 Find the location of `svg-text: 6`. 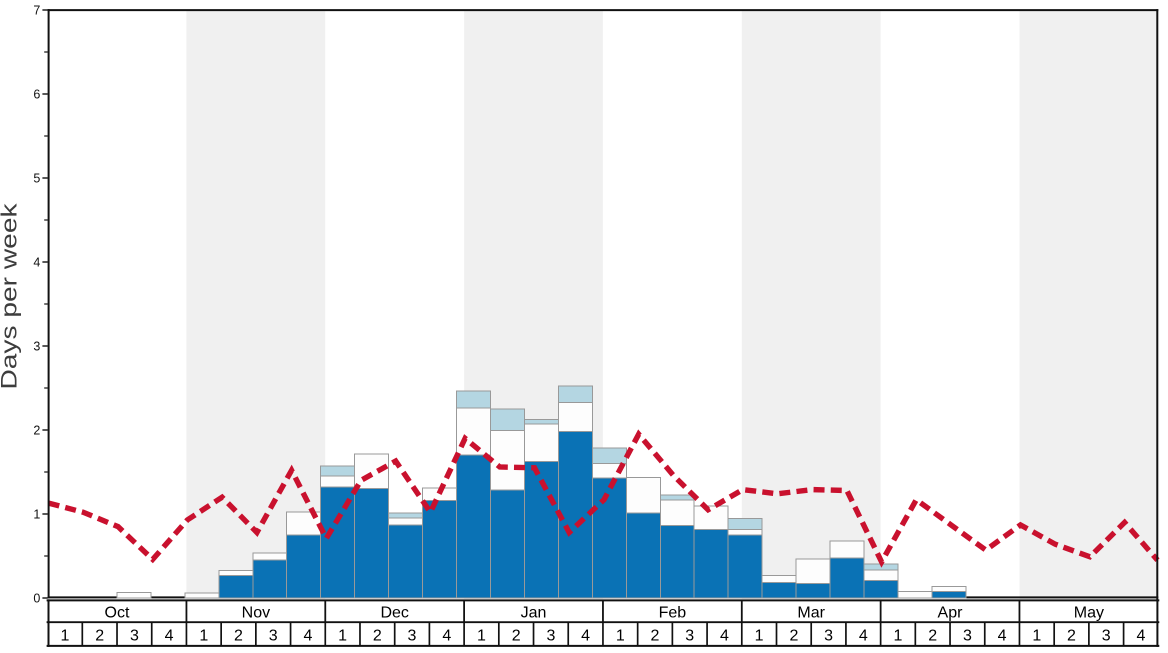

svg-text: 6 is located at coordinates (36, 94).